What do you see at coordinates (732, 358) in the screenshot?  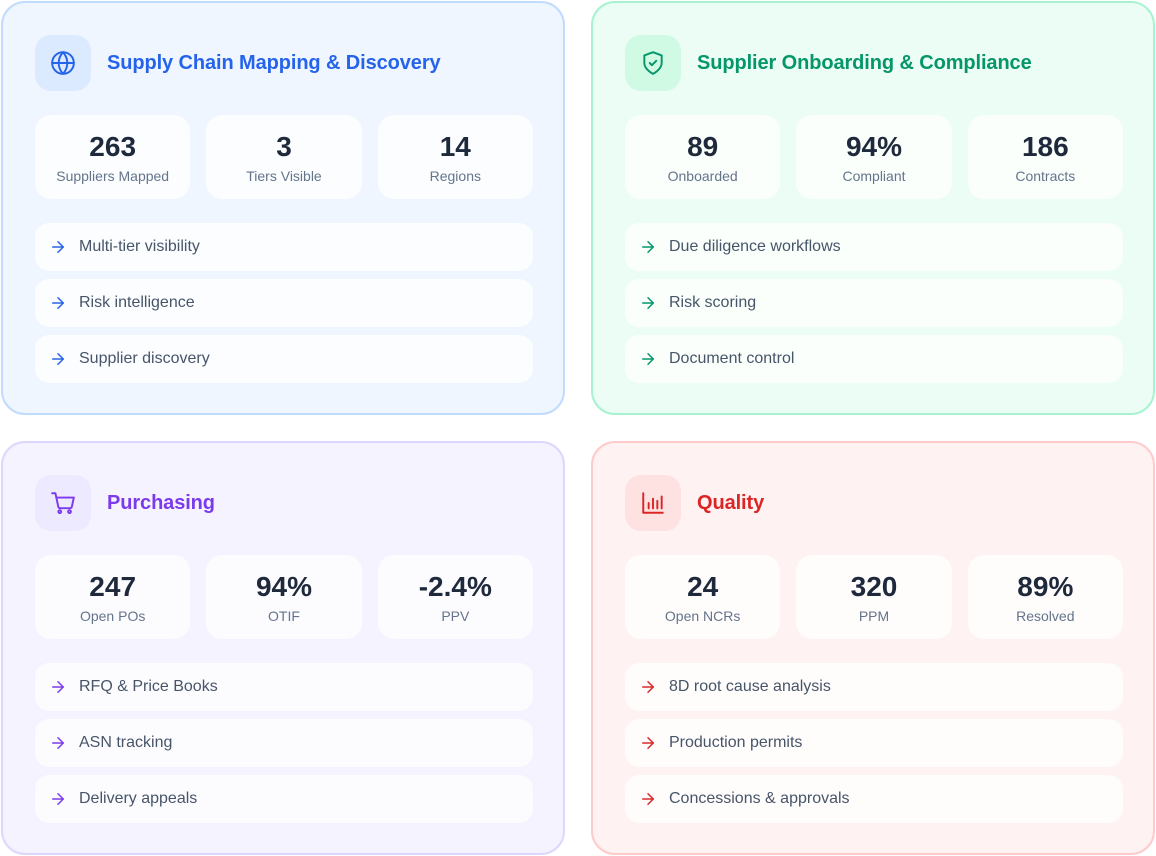 I see `feature-label: Document control` at bounding box center [732, 358].